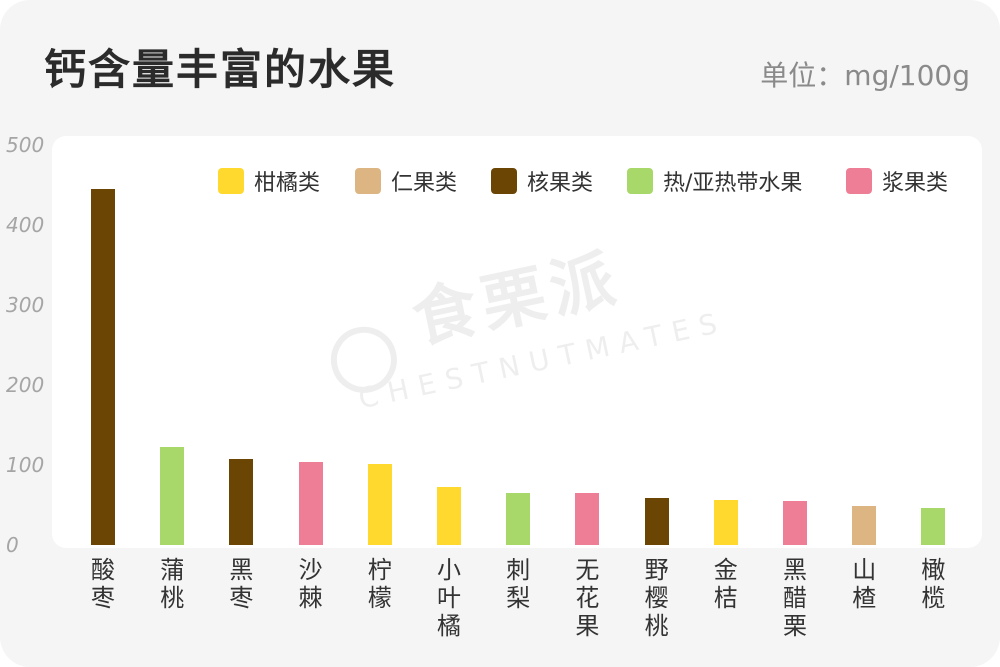  I want to click on y-tick-label: 200, so click(25, 385).